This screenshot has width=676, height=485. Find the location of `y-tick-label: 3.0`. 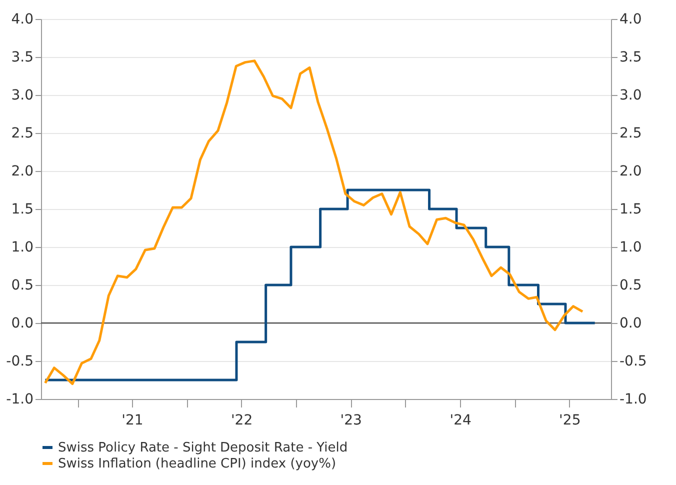

y-tick-label: 3.0 is located at coordinates (22, 96).